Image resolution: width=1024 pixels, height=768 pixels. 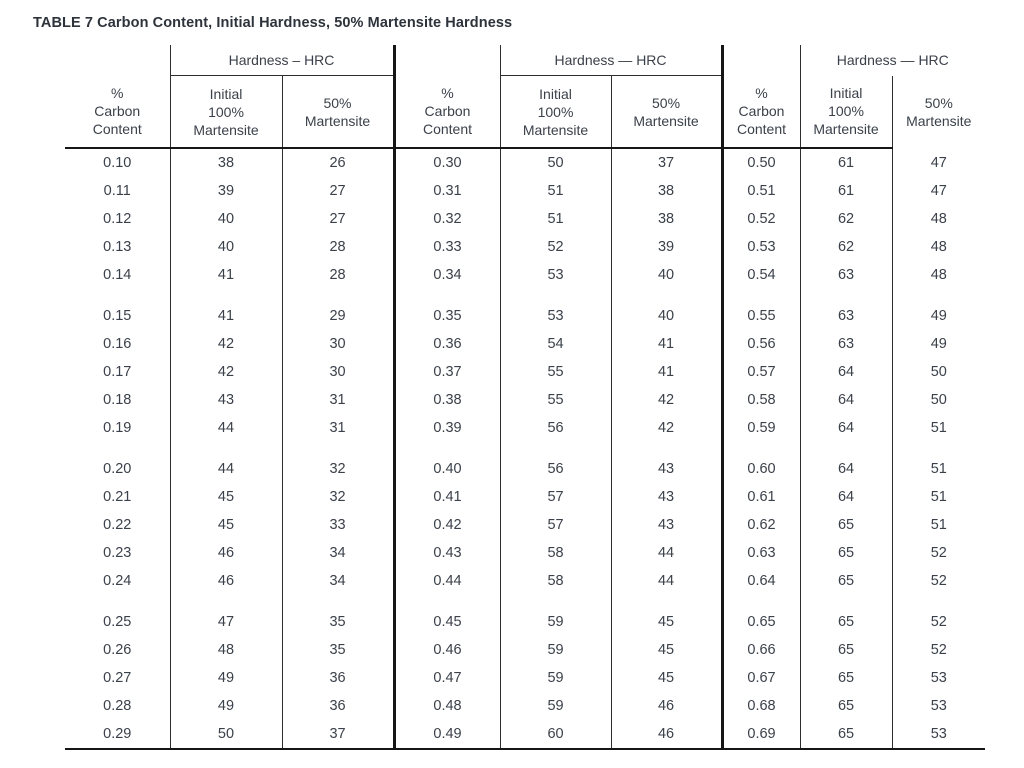 What do you see at coordinates (447, 247) in the screenshot?
I see `carbon-value-cell: 0.33` at bounding box center [447, 247].